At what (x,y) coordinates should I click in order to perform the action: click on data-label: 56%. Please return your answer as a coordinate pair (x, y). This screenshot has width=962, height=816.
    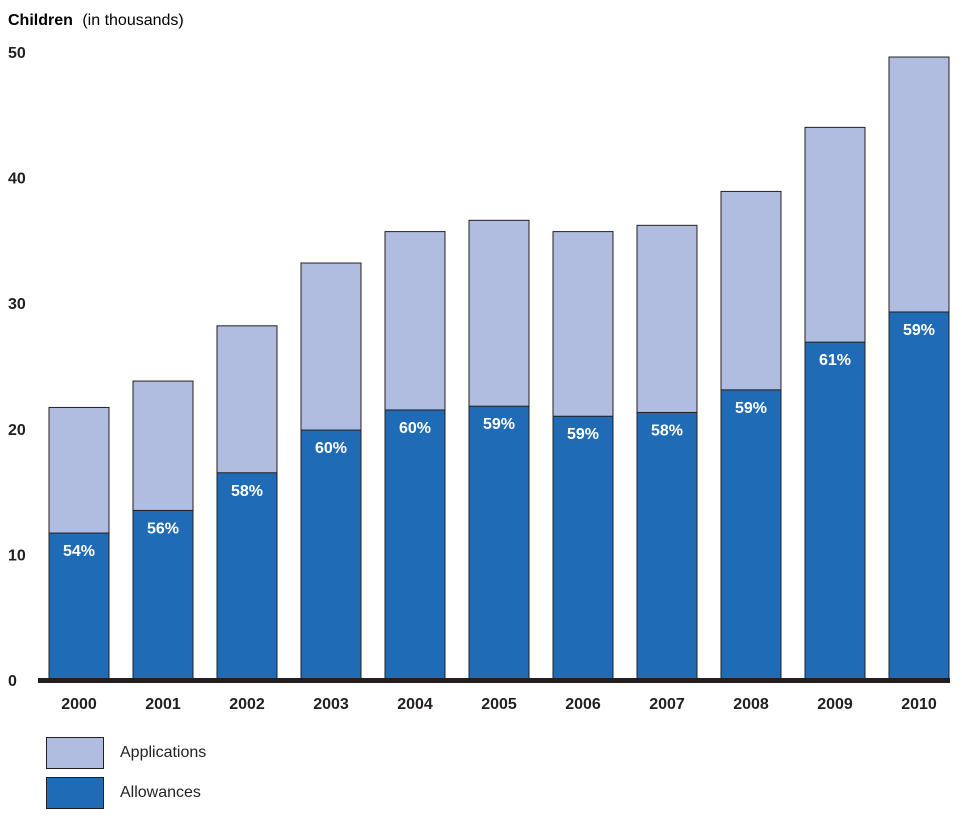
    Looking at the image, I should click on (163, 528).